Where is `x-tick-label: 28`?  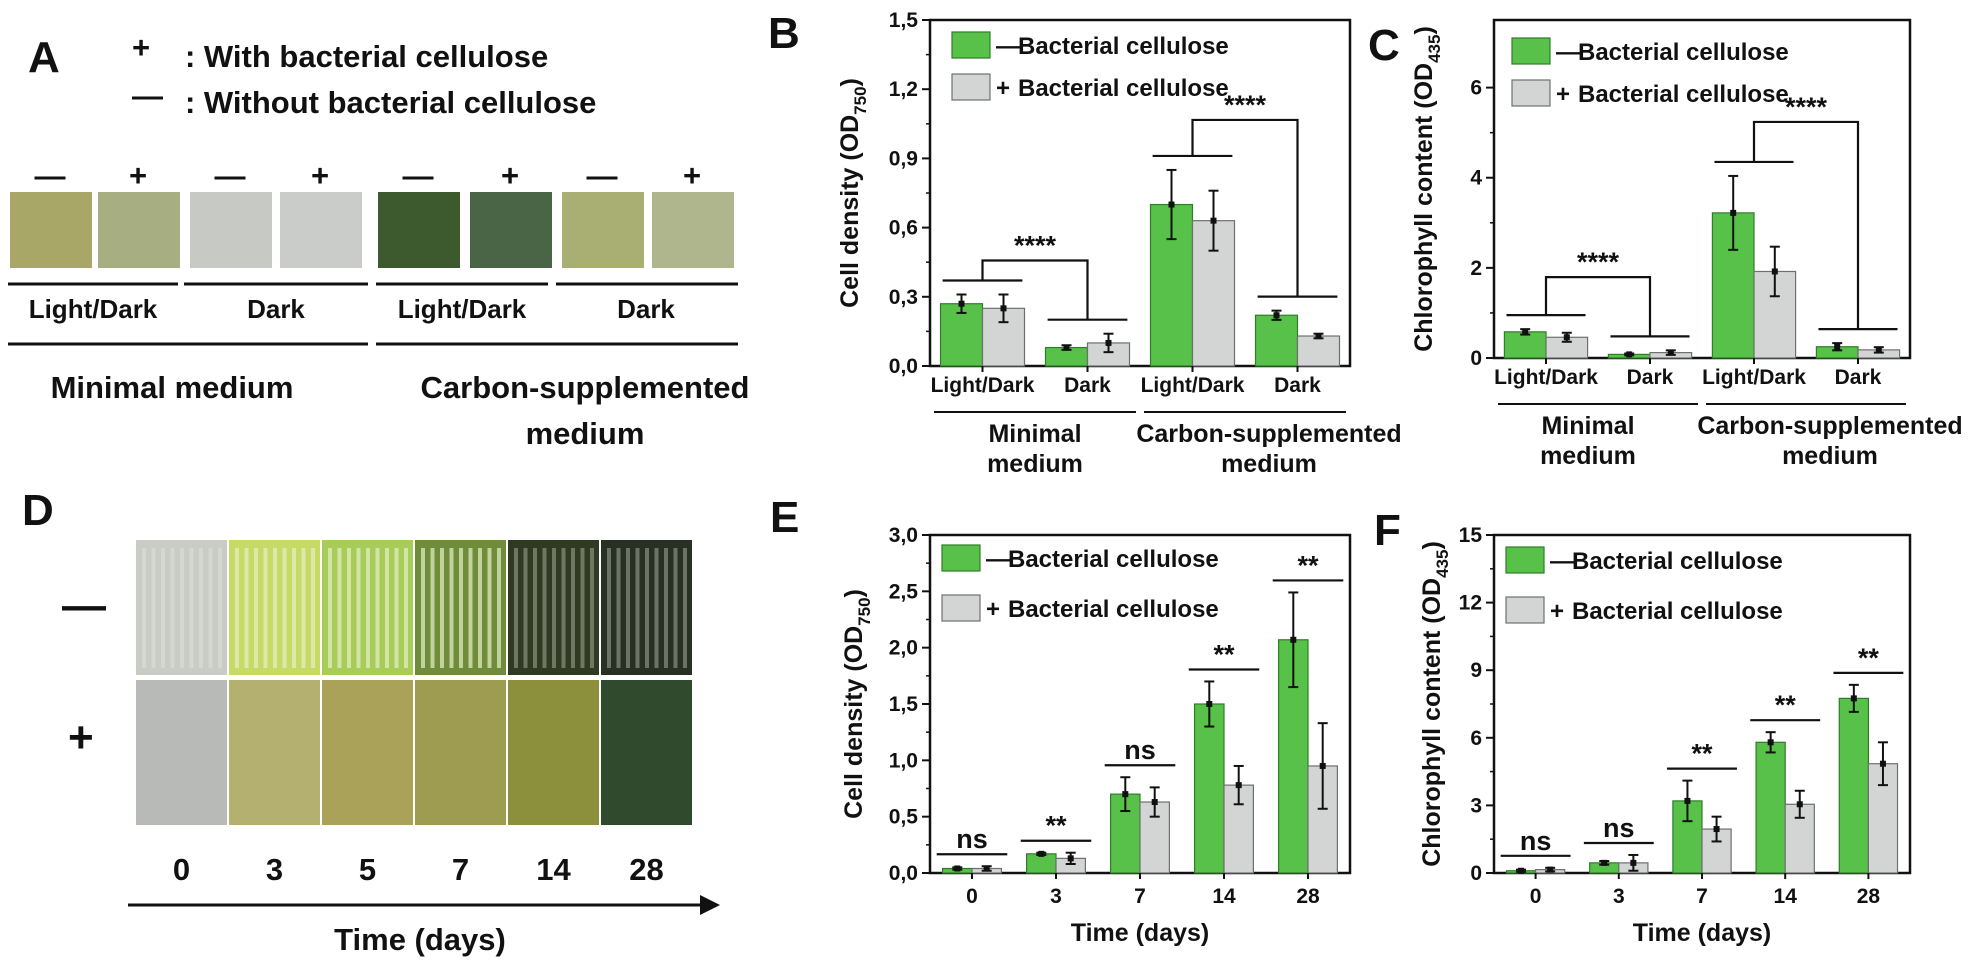
x-tick-label: 28 is located at coordinates (1869, 896).